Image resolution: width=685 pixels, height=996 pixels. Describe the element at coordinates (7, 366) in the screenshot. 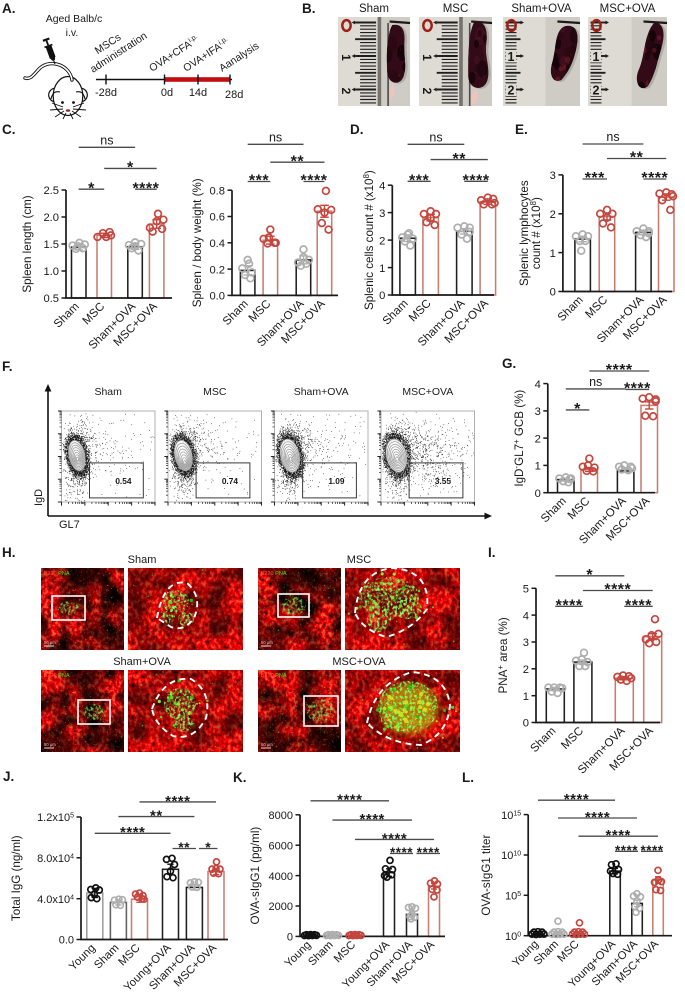

I see `svg-text: F.` at that location.